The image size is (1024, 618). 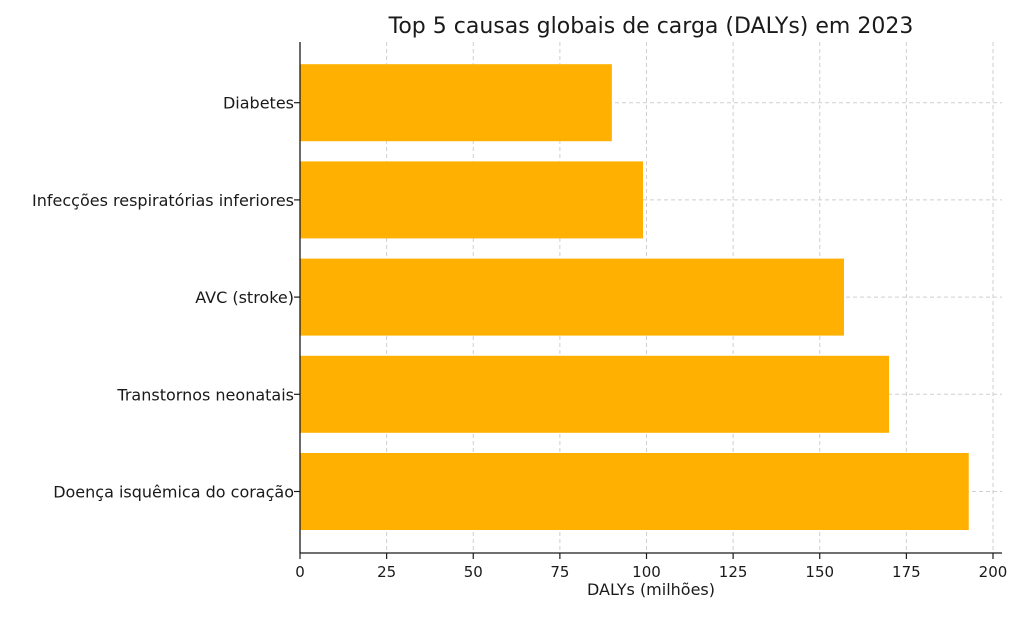 What do you see at coordinates (993, 572) in the screenshot?
I see `x-tick-label: 200` at bounding box center [993, 572].